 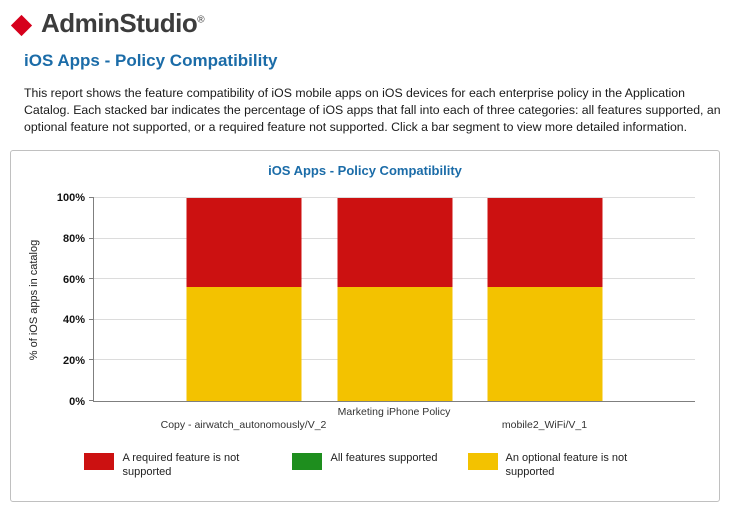 I want to click on gridline, so click(x=394, y=197).